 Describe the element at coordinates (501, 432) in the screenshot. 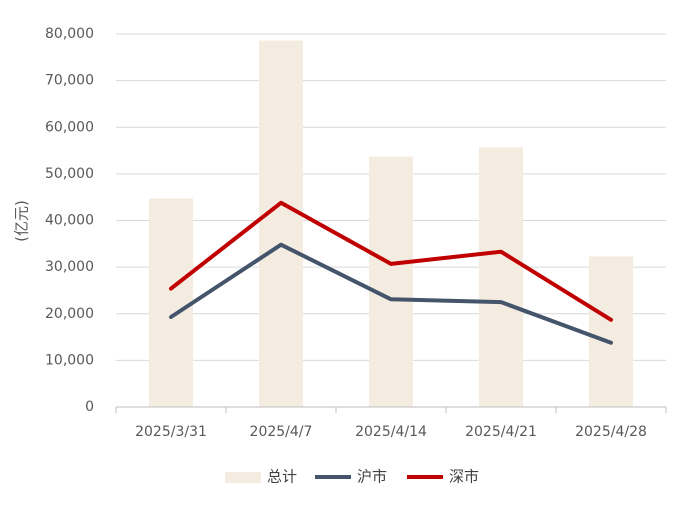

I see `x-tick-label: 2025/4/21` at that location.